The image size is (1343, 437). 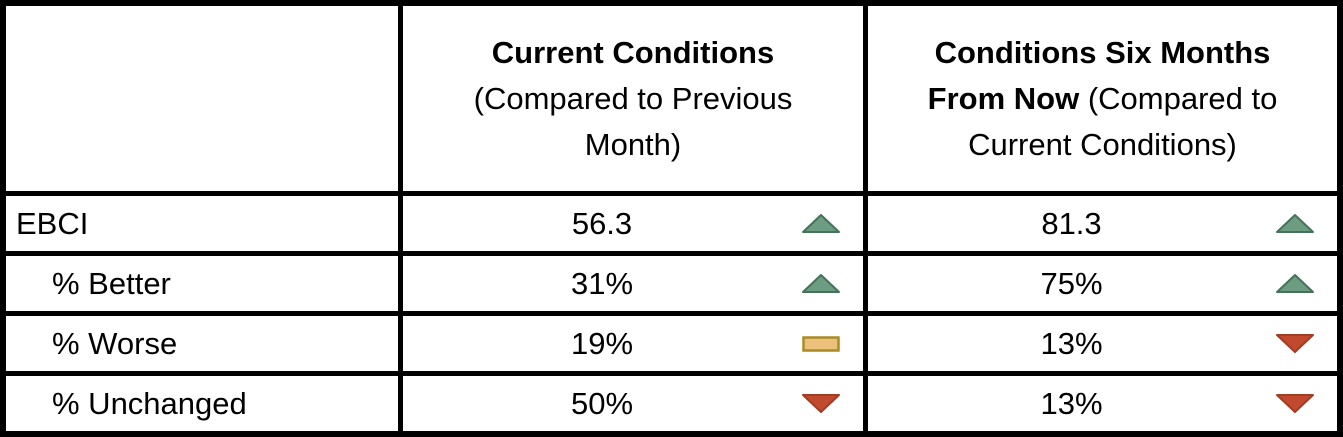 I want to click on cell-value: 50%, so click(x=602, y=403).